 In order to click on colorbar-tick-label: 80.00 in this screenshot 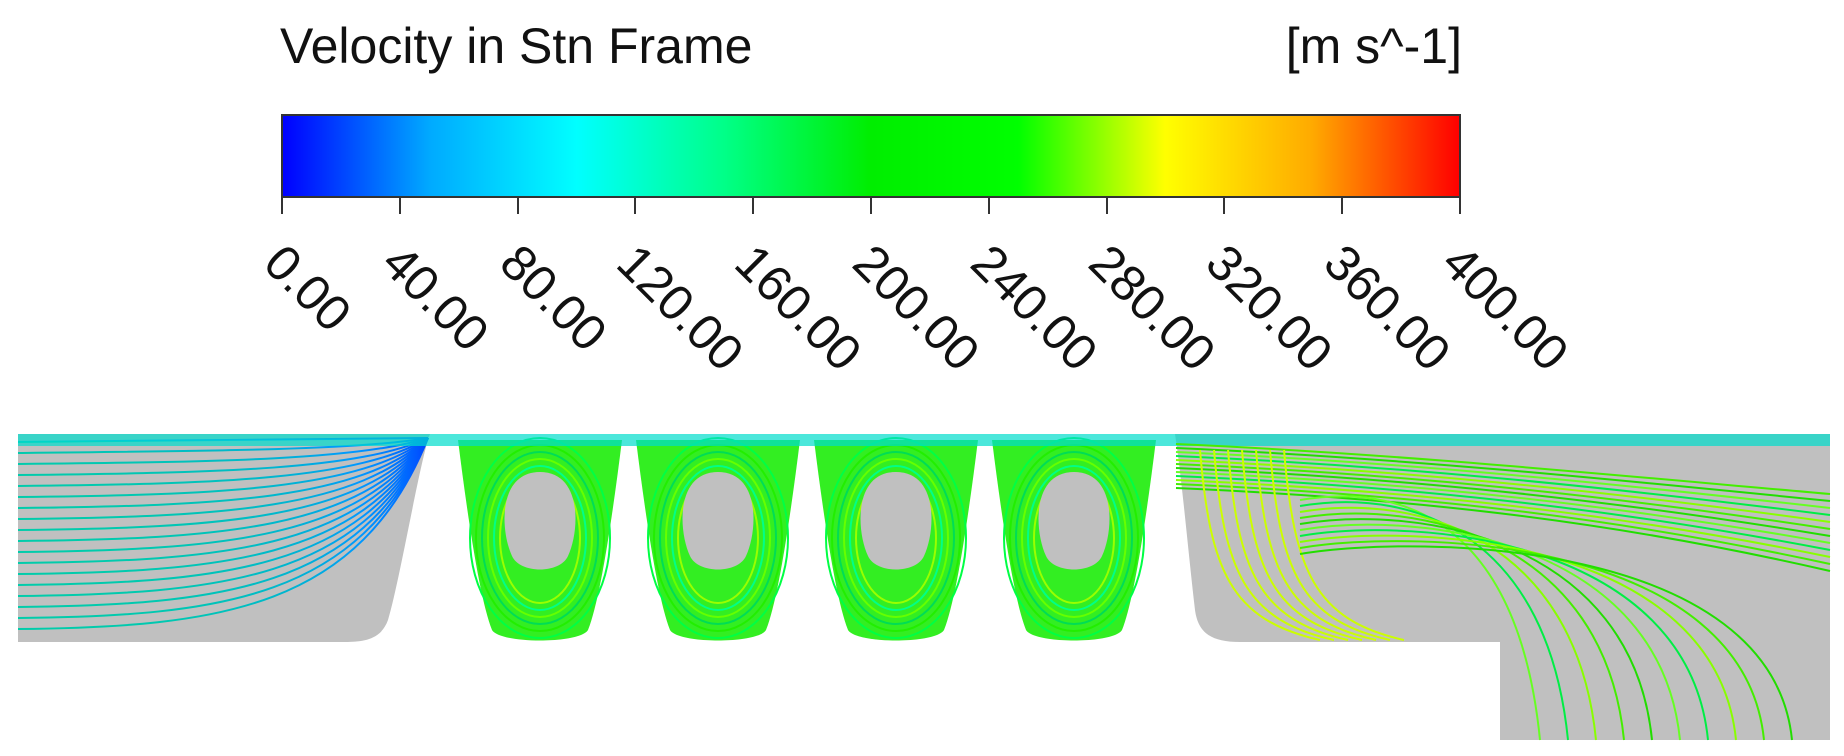, I will do `click(553, 297)`.